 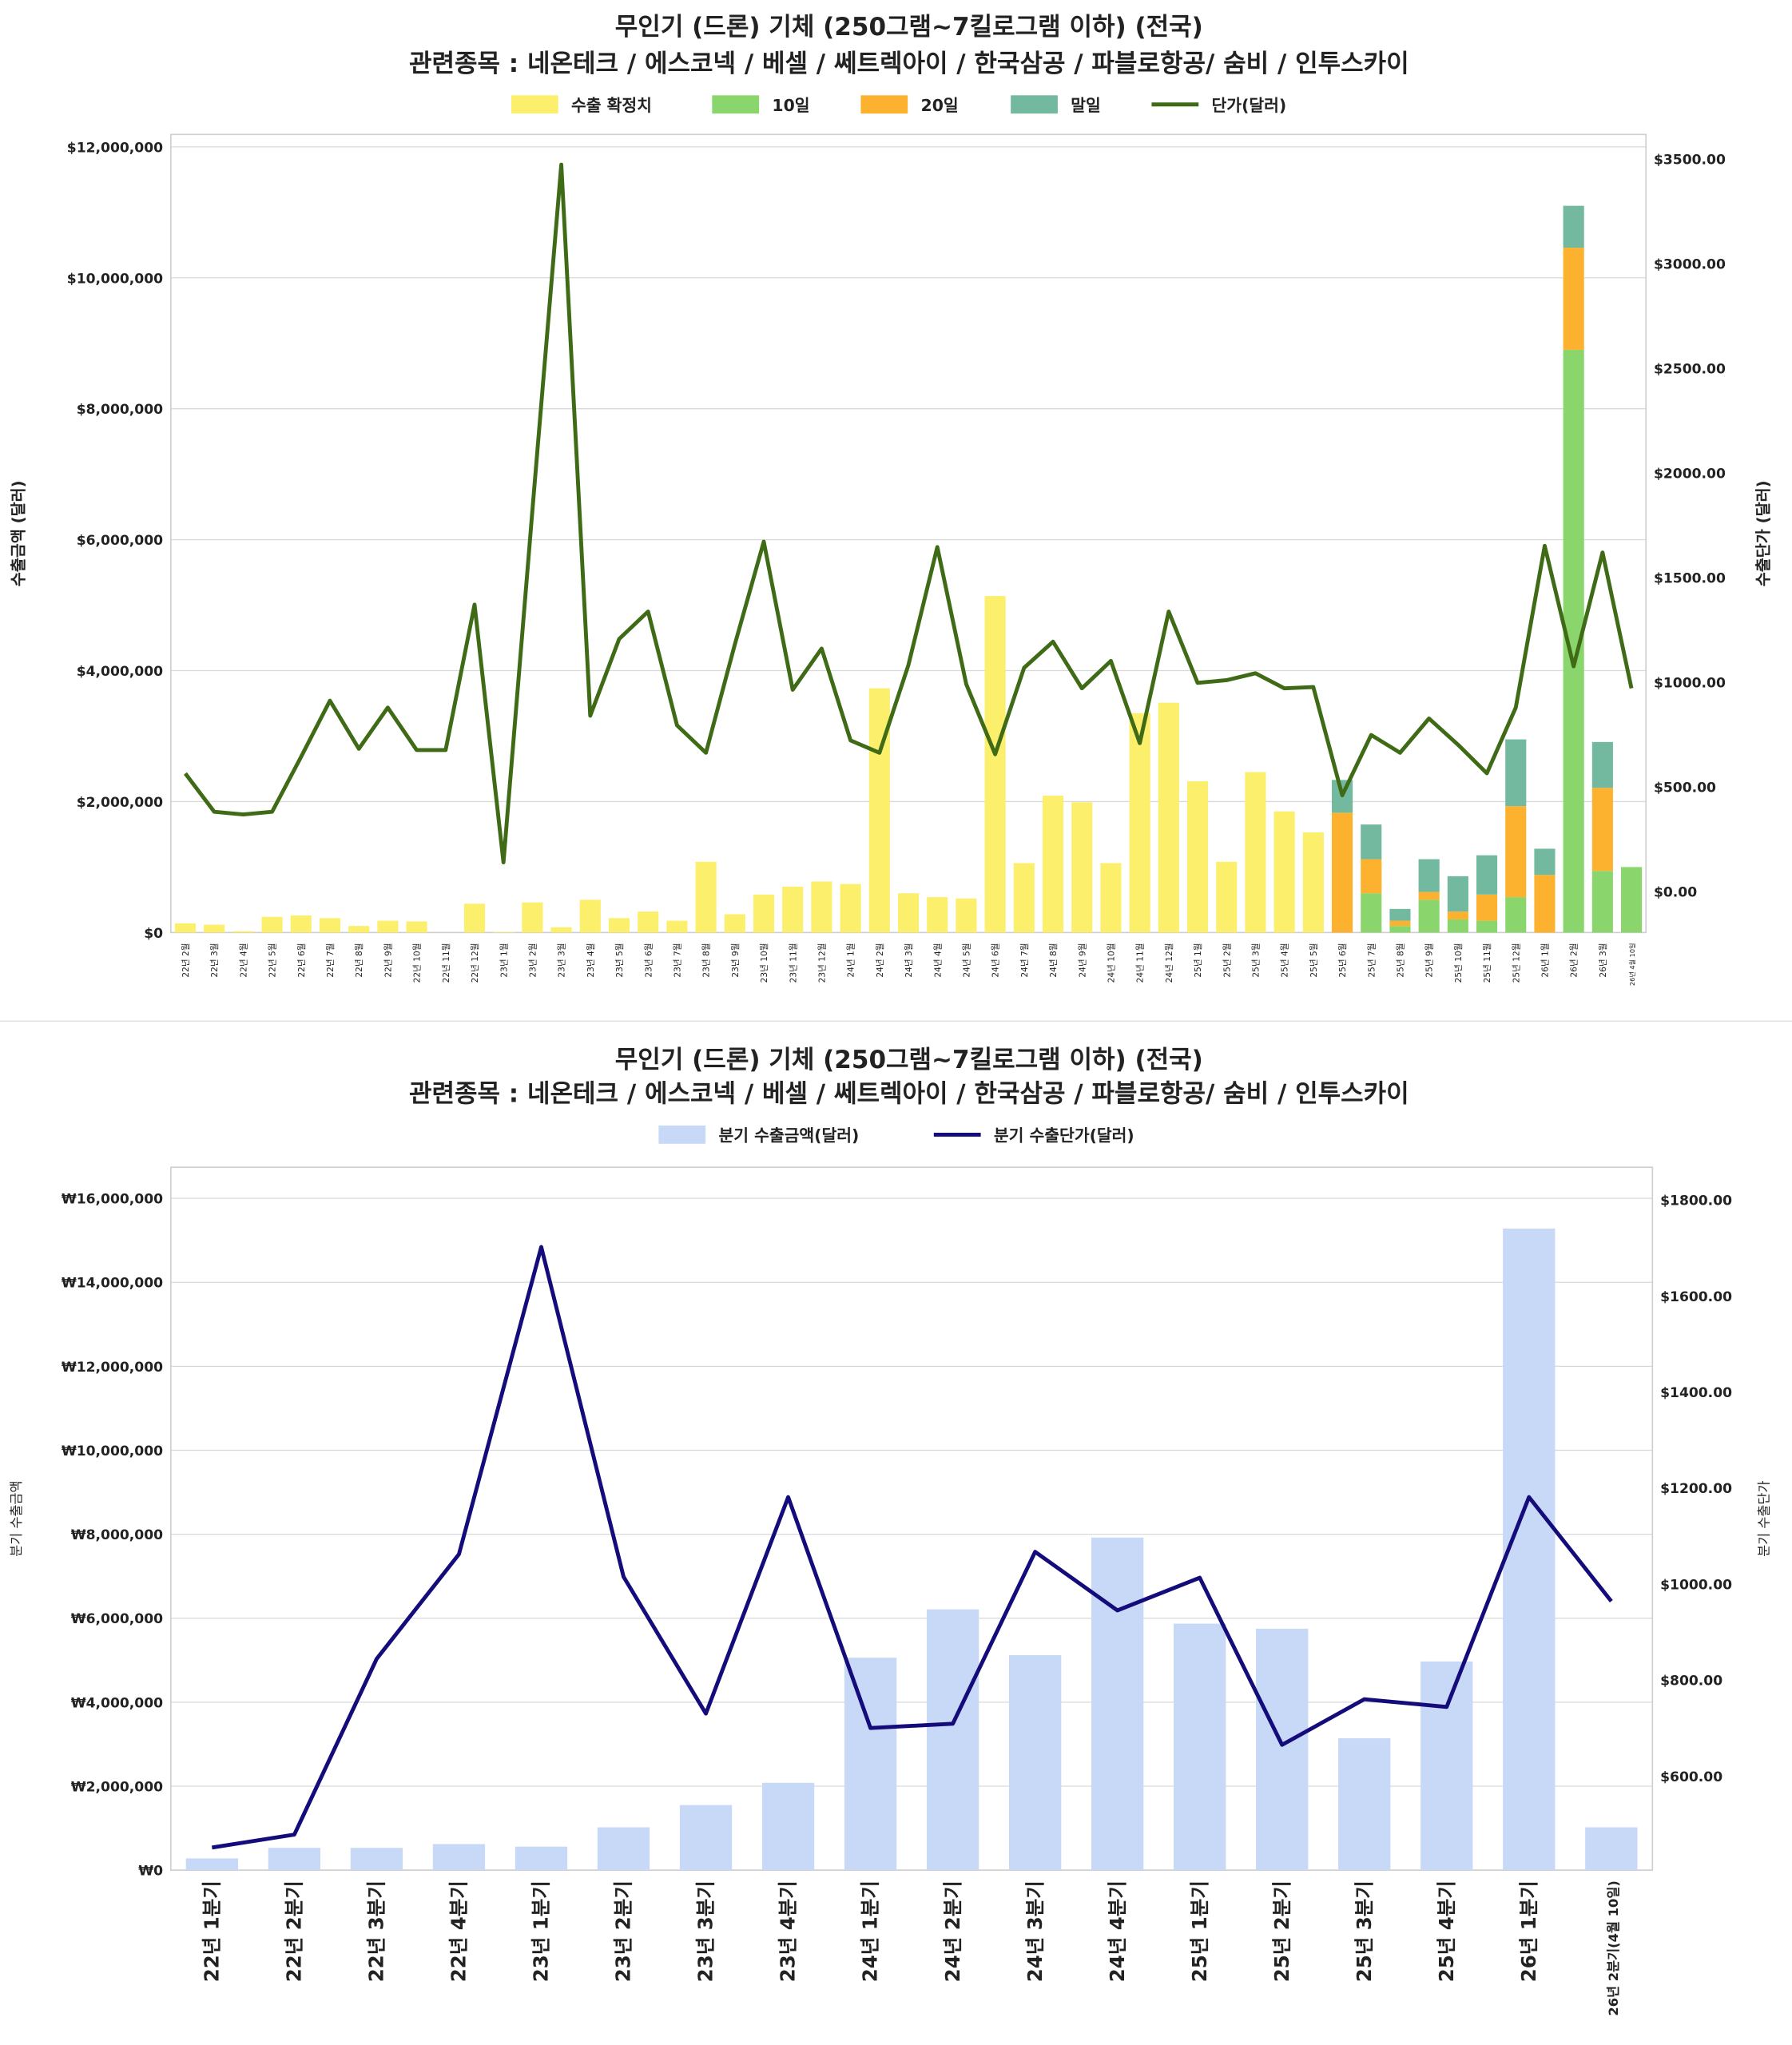 What do you see at coordinates (117, 1788) in the screenshot?
I see `y-tick-label: ₩2,000,000` at bounding box center [117, 1788].